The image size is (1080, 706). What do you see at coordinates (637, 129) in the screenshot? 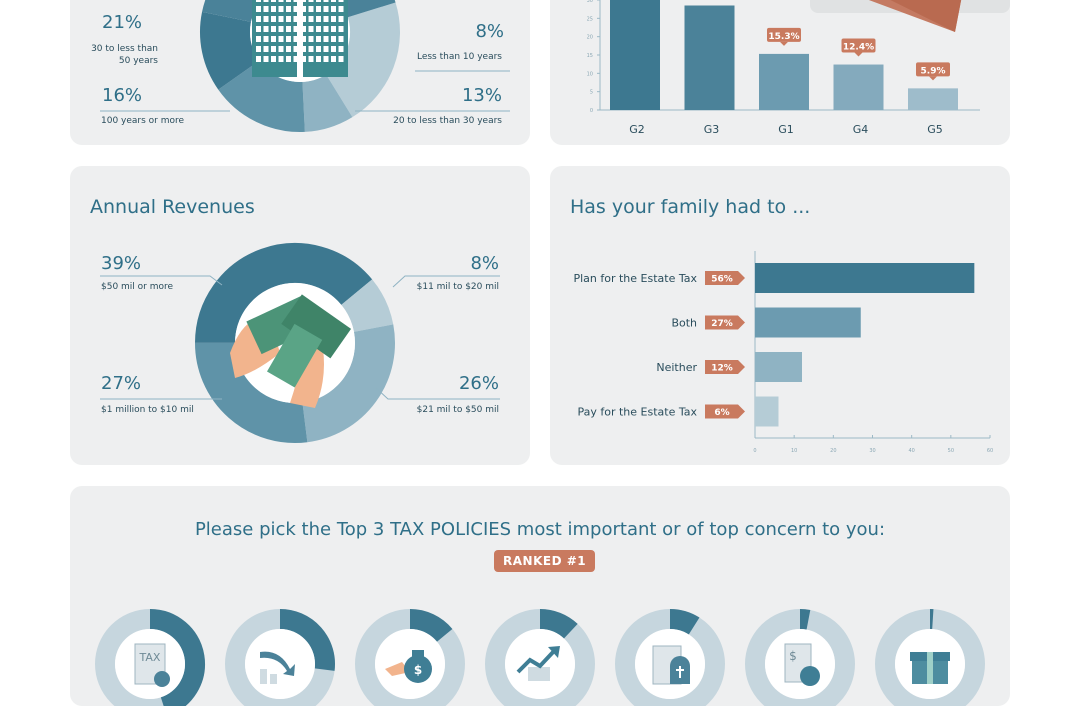
I see `gen-category-label: G2` at bounding box center [637, 129].